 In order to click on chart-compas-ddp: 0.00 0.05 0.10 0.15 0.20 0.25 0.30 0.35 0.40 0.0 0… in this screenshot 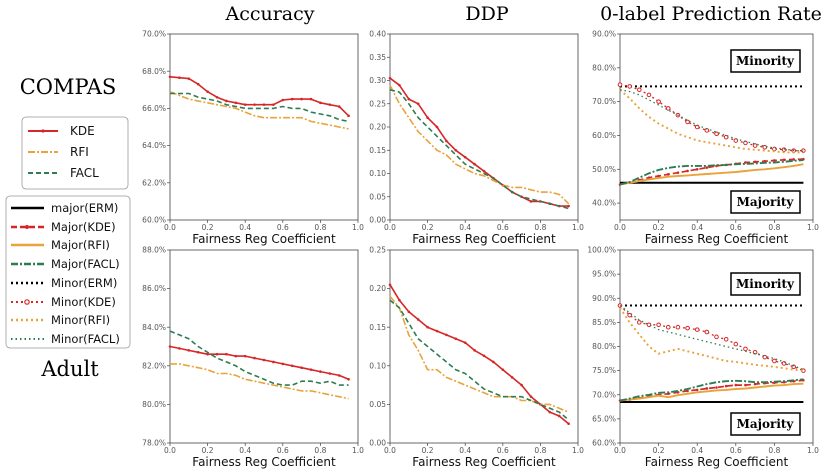, I will do `click(476, 138)`.